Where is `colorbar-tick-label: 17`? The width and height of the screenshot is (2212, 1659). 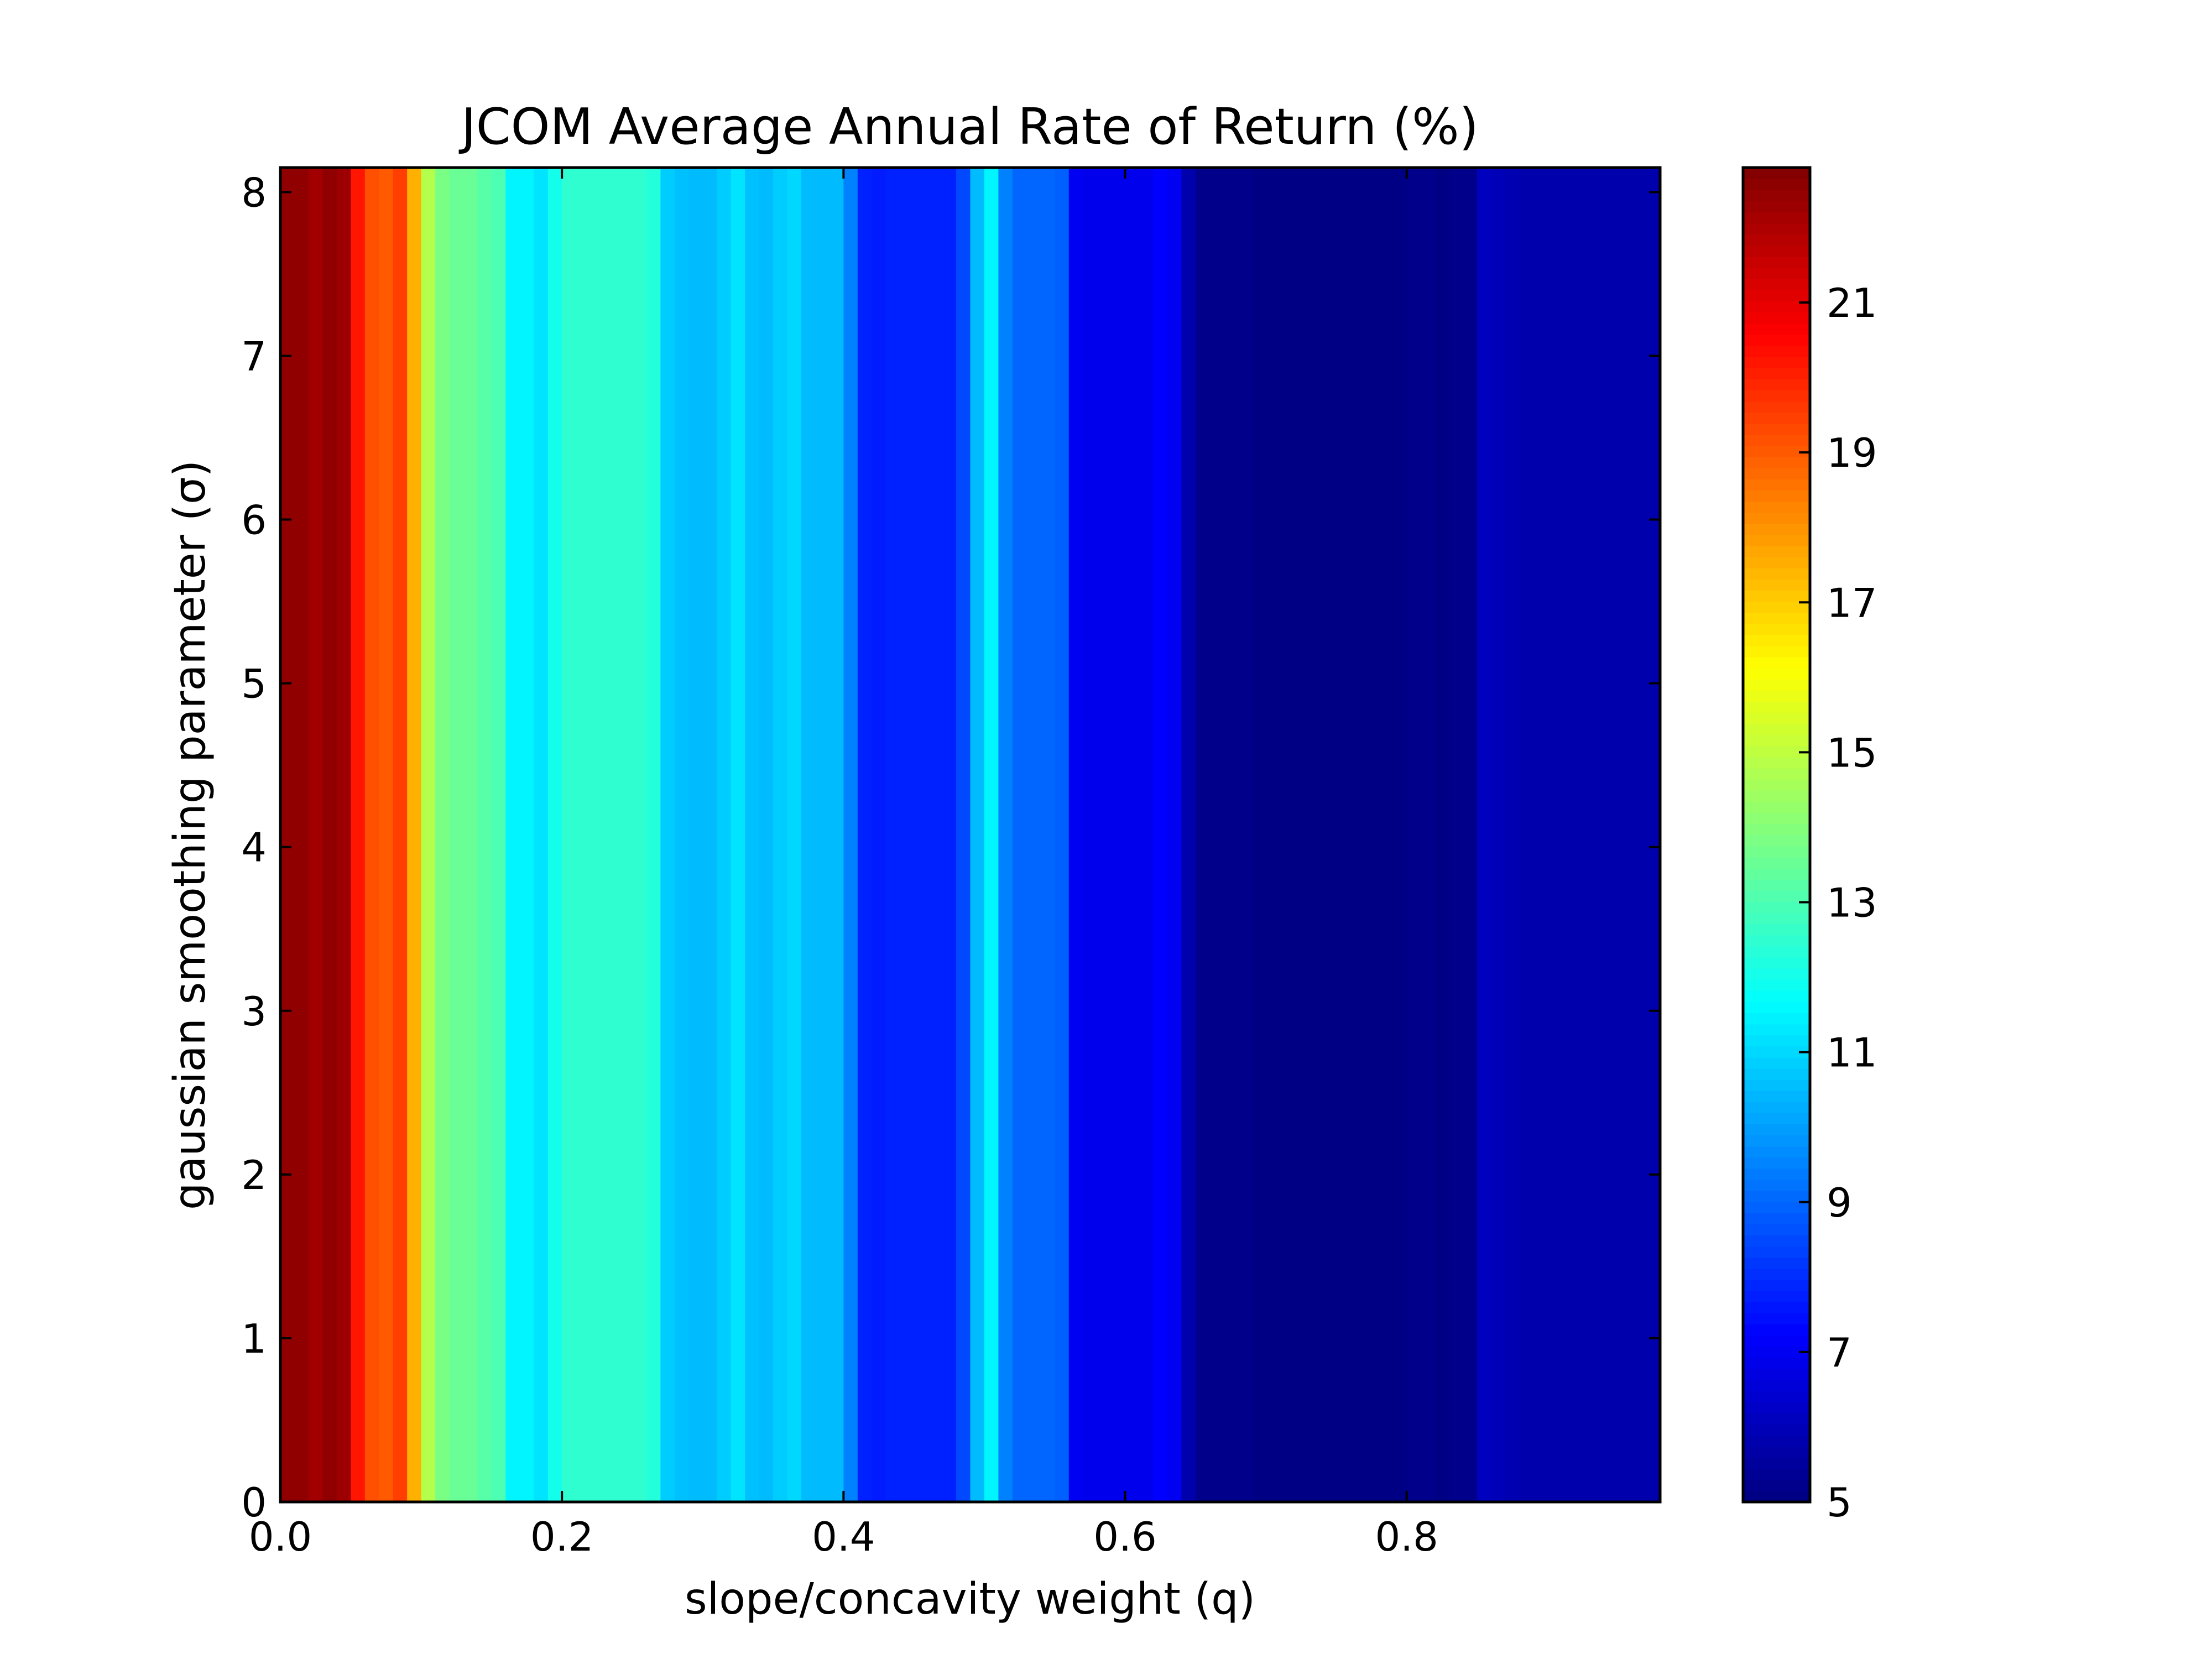
colorbar-tick-label: 17 is located at coordinates (1852, 603).